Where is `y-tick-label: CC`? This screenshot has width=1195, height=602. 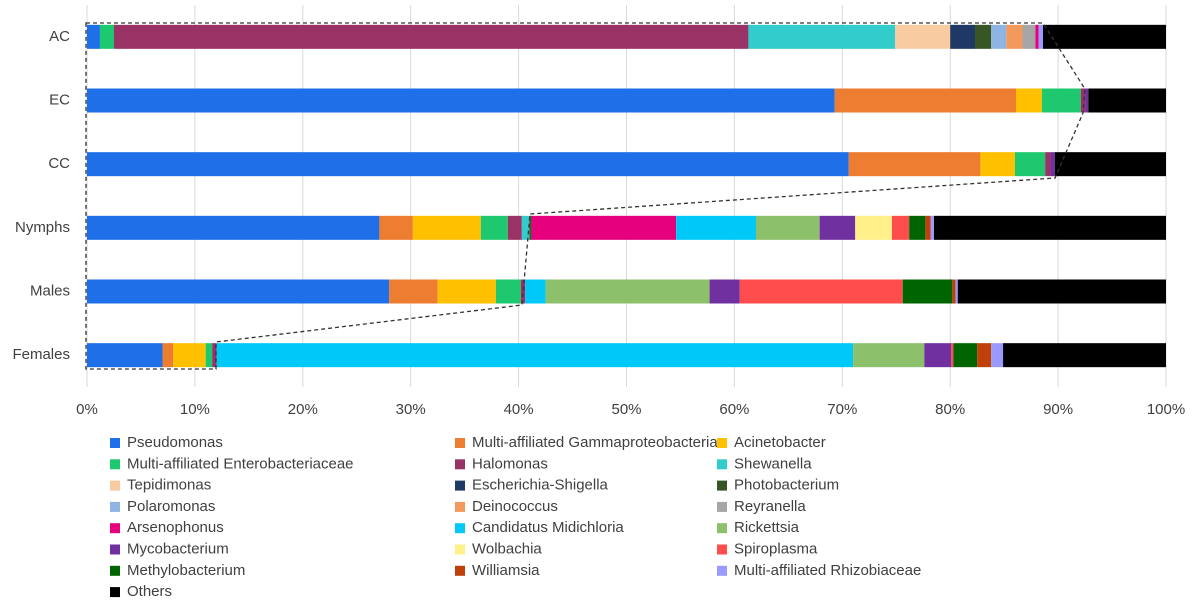
y-tick-label: CC is located at coordinates (59, 163).